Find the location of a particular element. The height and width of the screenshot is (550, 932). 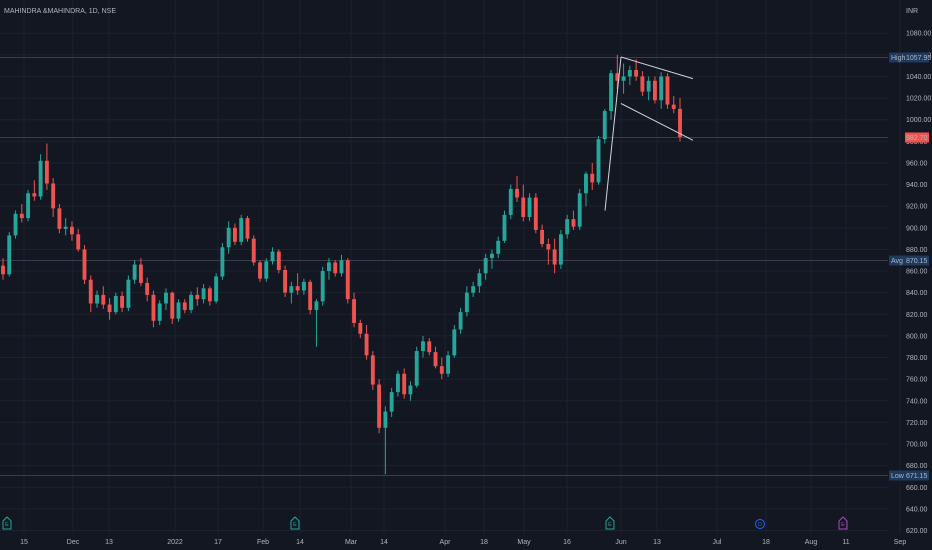

y-tick-label: 840.00 is located at coordinates (917, 293).